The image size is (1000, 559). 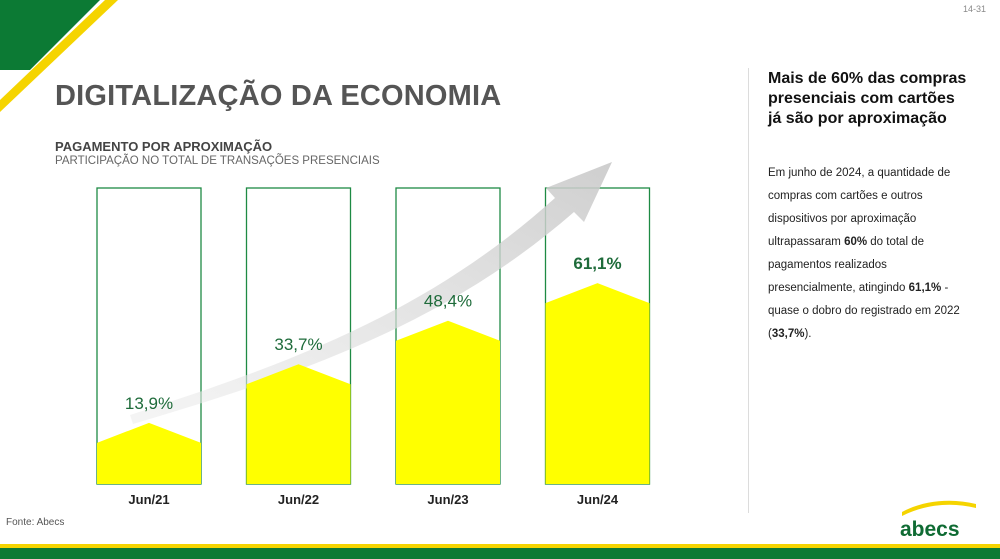 I want to click on sidebar-body-highlight: 33,7%, so click(x=788, y=334).